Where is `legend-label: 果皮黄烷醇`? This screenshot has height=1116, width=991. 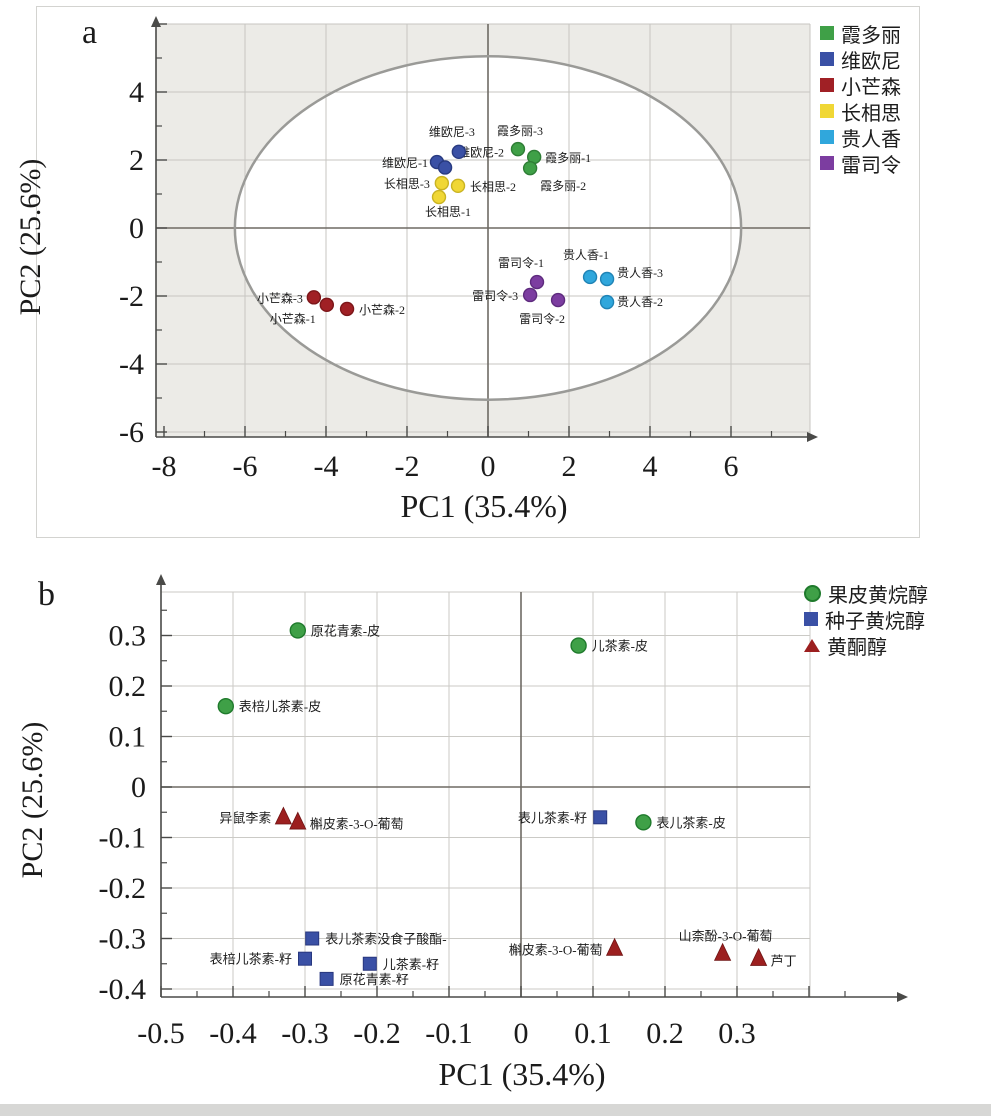
legend-label: 果皮黄烷醇 is located at coordinates (878, 595).